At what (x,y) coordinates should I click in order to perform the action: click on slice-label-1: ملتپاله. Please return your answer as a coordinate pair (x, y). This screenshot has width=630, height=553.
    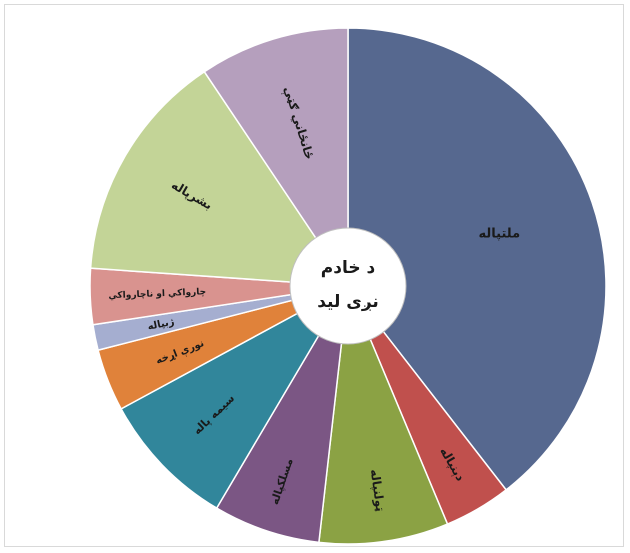
    Looking at the image, I should click on (500, 234).